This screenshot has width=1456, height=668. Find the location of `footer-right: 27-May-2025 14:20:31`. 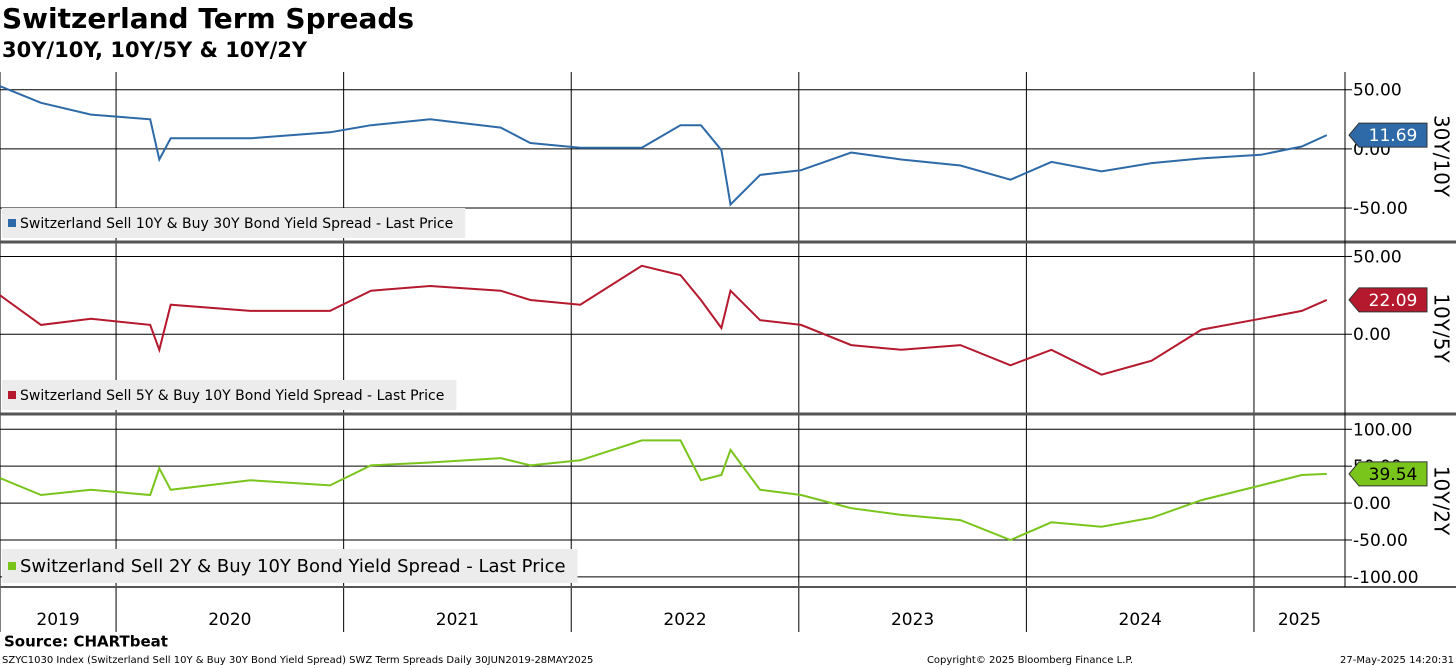

footer-right: 27-May-2025 14:20:31 is located at coordinates (1397, 660).